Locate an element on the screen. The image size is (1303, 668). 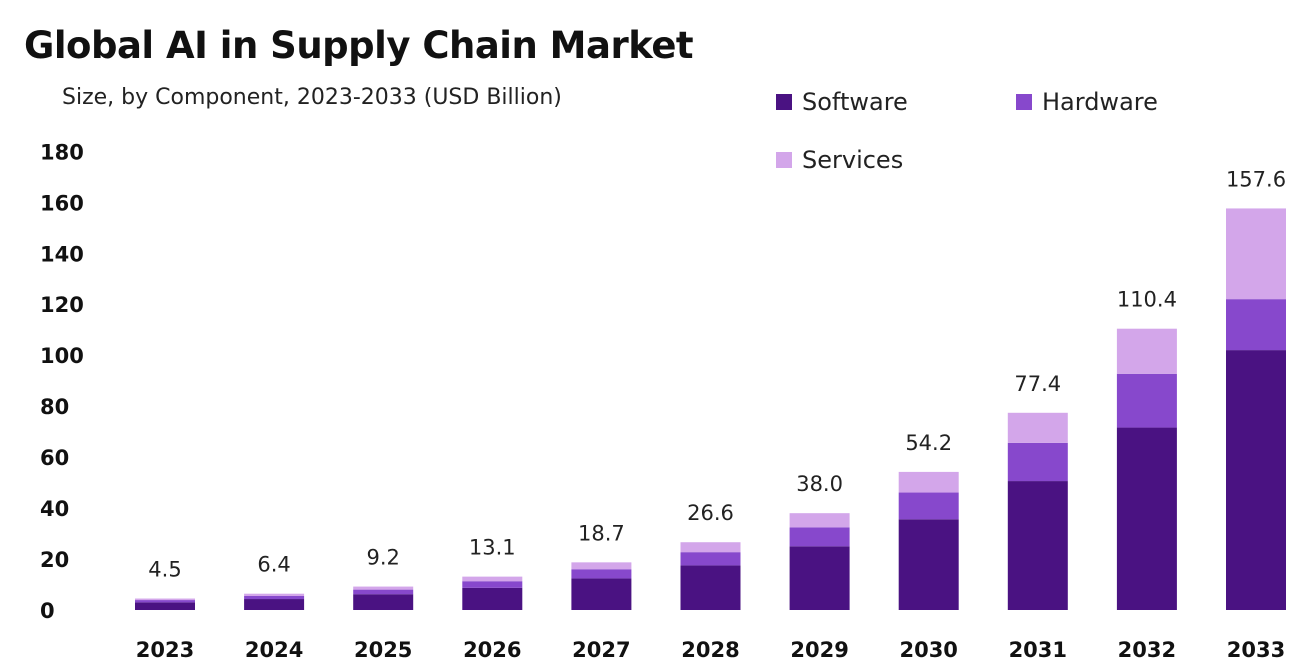
legend-swatch-services is located at coordinates (784, 160).